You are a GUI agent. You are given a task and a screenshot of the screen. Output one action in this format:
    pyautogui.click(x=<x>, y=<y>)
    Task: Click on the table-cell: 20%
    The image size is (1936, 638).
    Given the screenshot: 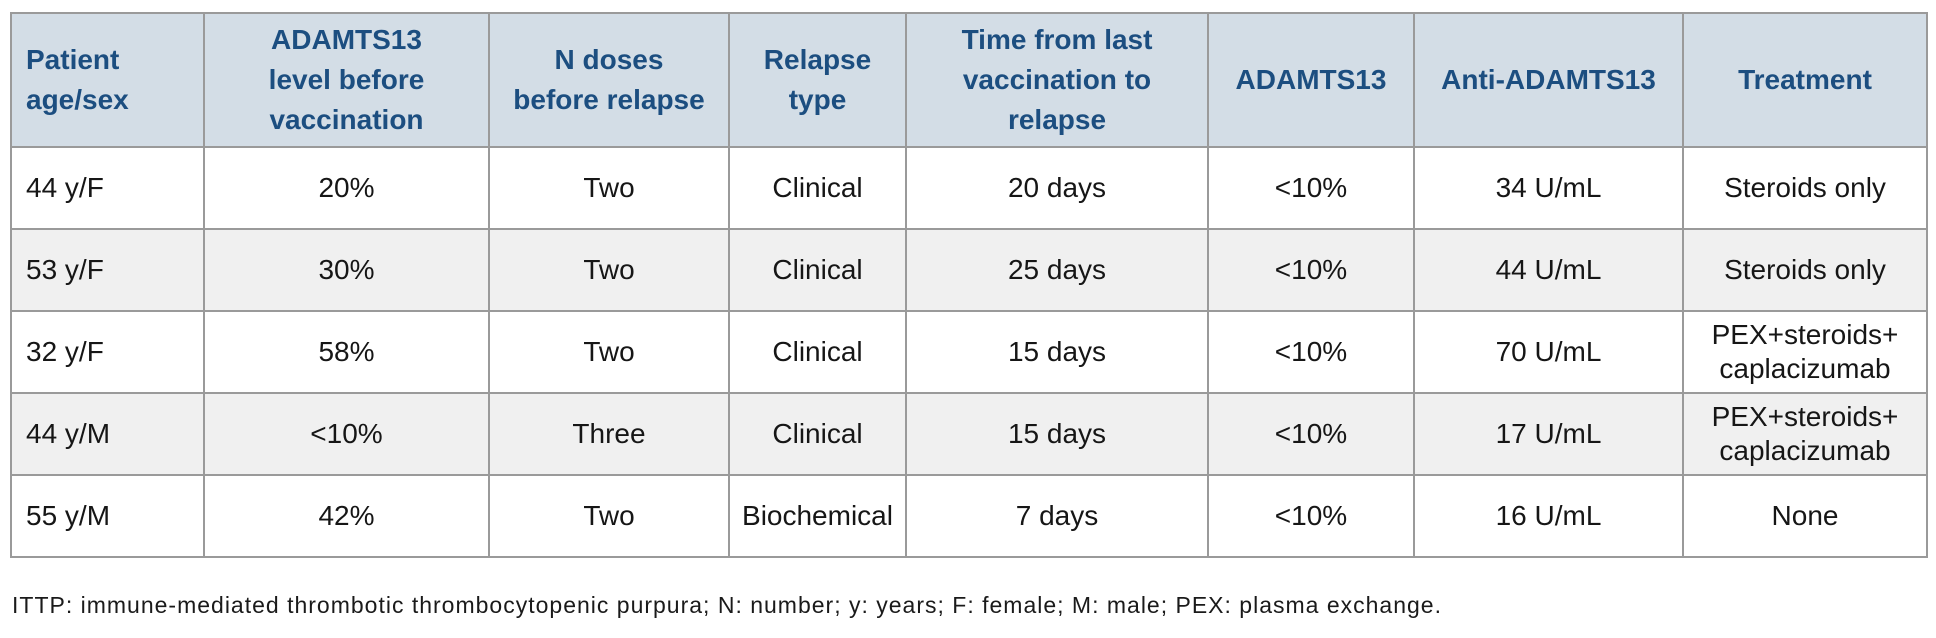 What is the action you would take?
    pyautogui.click(x=346, y=188)
    